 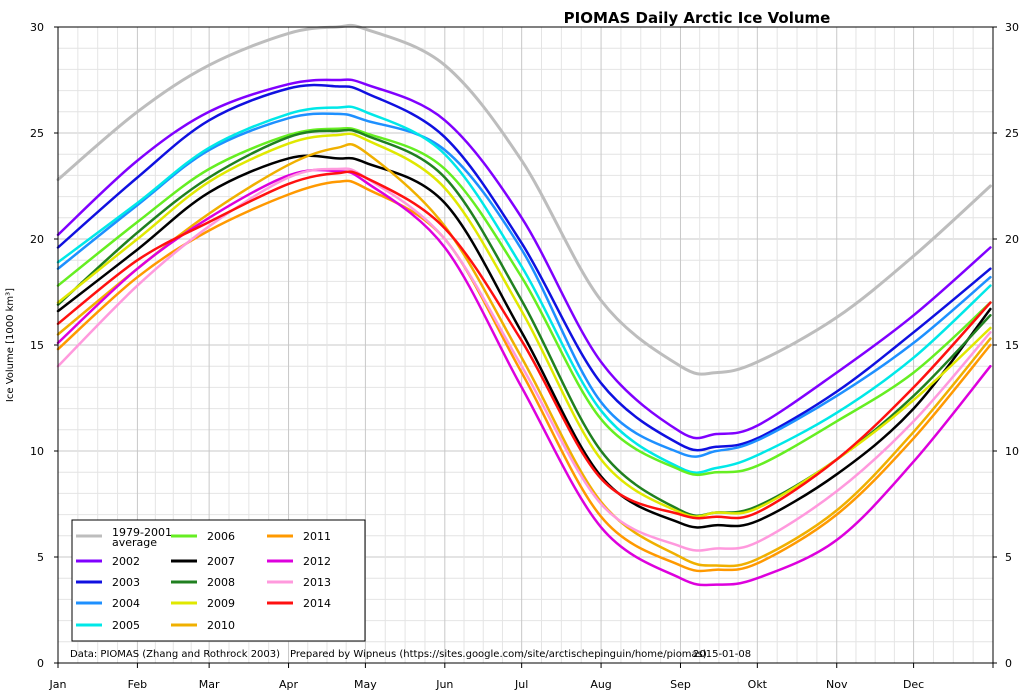 I want to click on y-axis-left: 0 5 10 15 20 25 30, so click(x=44, y=345).